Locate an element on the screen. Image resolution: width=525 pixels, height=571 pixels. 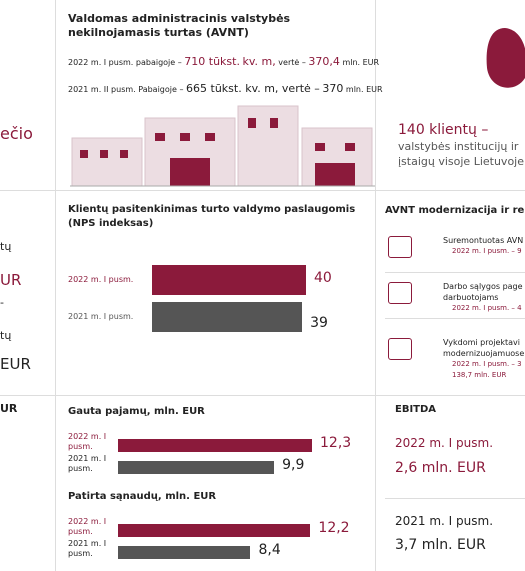
text: vertė – is located at coordinates (292, 62).